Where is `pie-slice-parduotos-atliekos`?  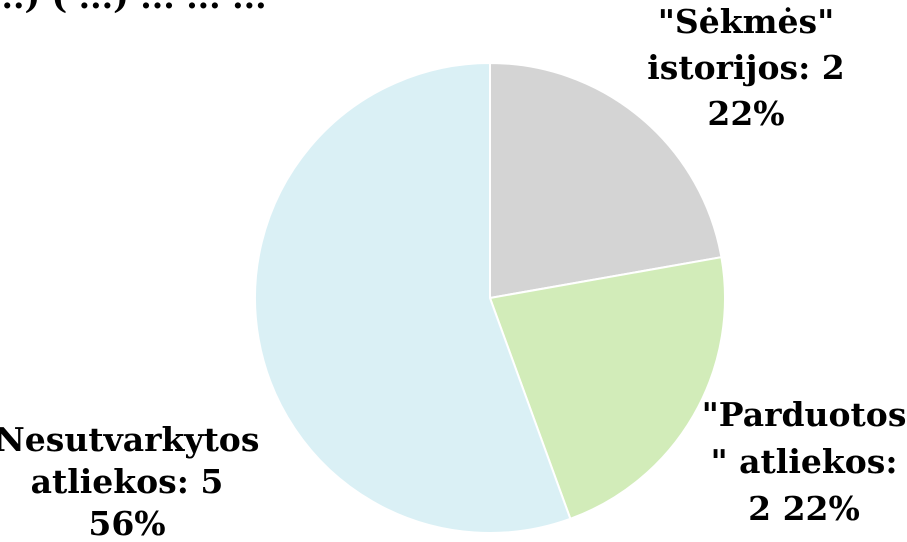 pie-slice-parduotos-atliekos is located at coordinates (607, 388).